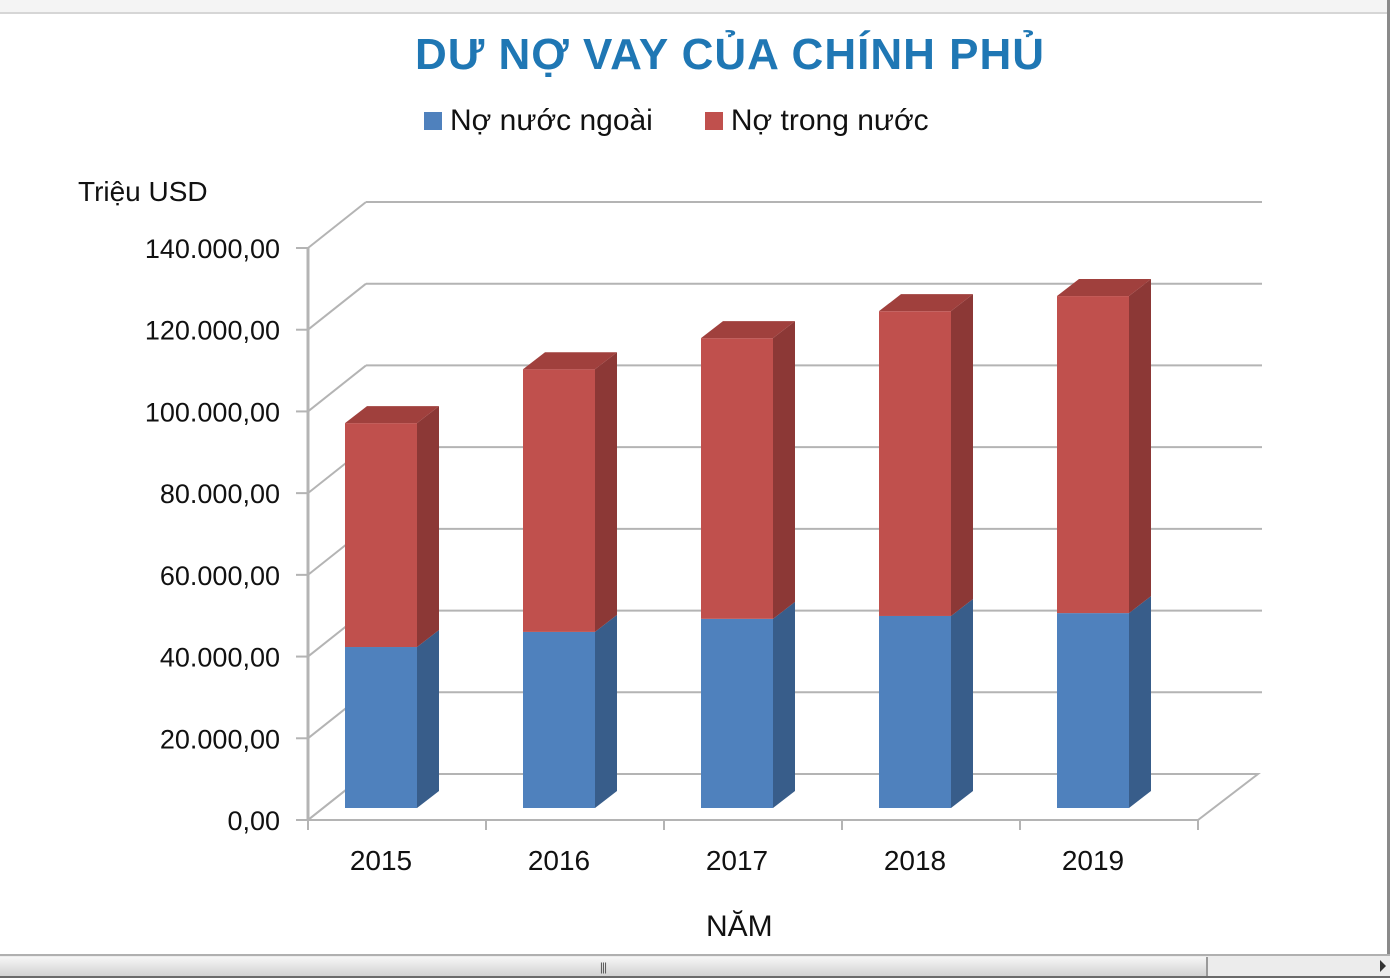 This screenshot has width=1390, height=978. Describe the element at coordinates (915, 860) in the screenshot. I see `x-tick-label: 2018` at that location.